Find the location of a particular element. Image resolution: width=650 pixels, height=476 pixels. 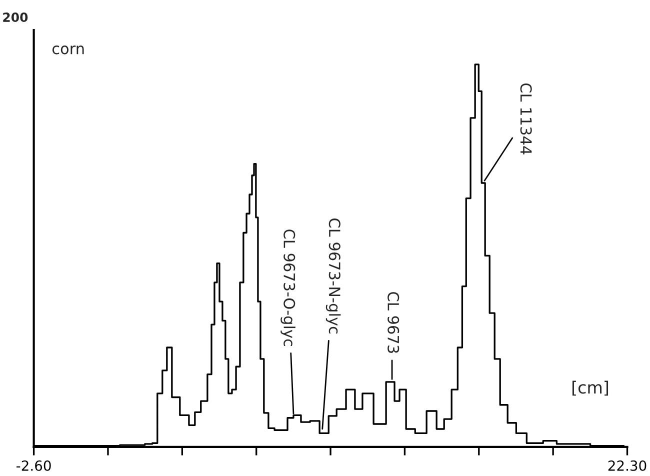

annotation: CL 9673-O-glyc is located at coordinates (288, 288).